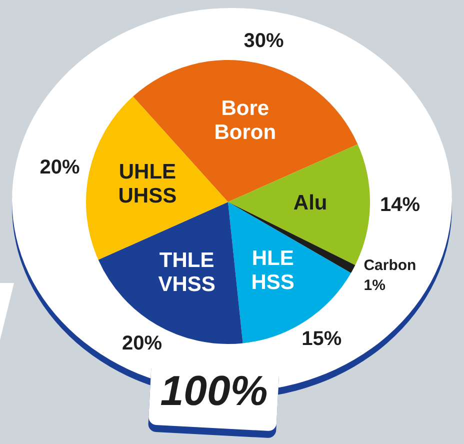 Image resolution: width=464 pixels, height=444 pixels. Describe the element at coordinates (310, 203) in the screenshot. I see `slice-label: Alu` at that location.